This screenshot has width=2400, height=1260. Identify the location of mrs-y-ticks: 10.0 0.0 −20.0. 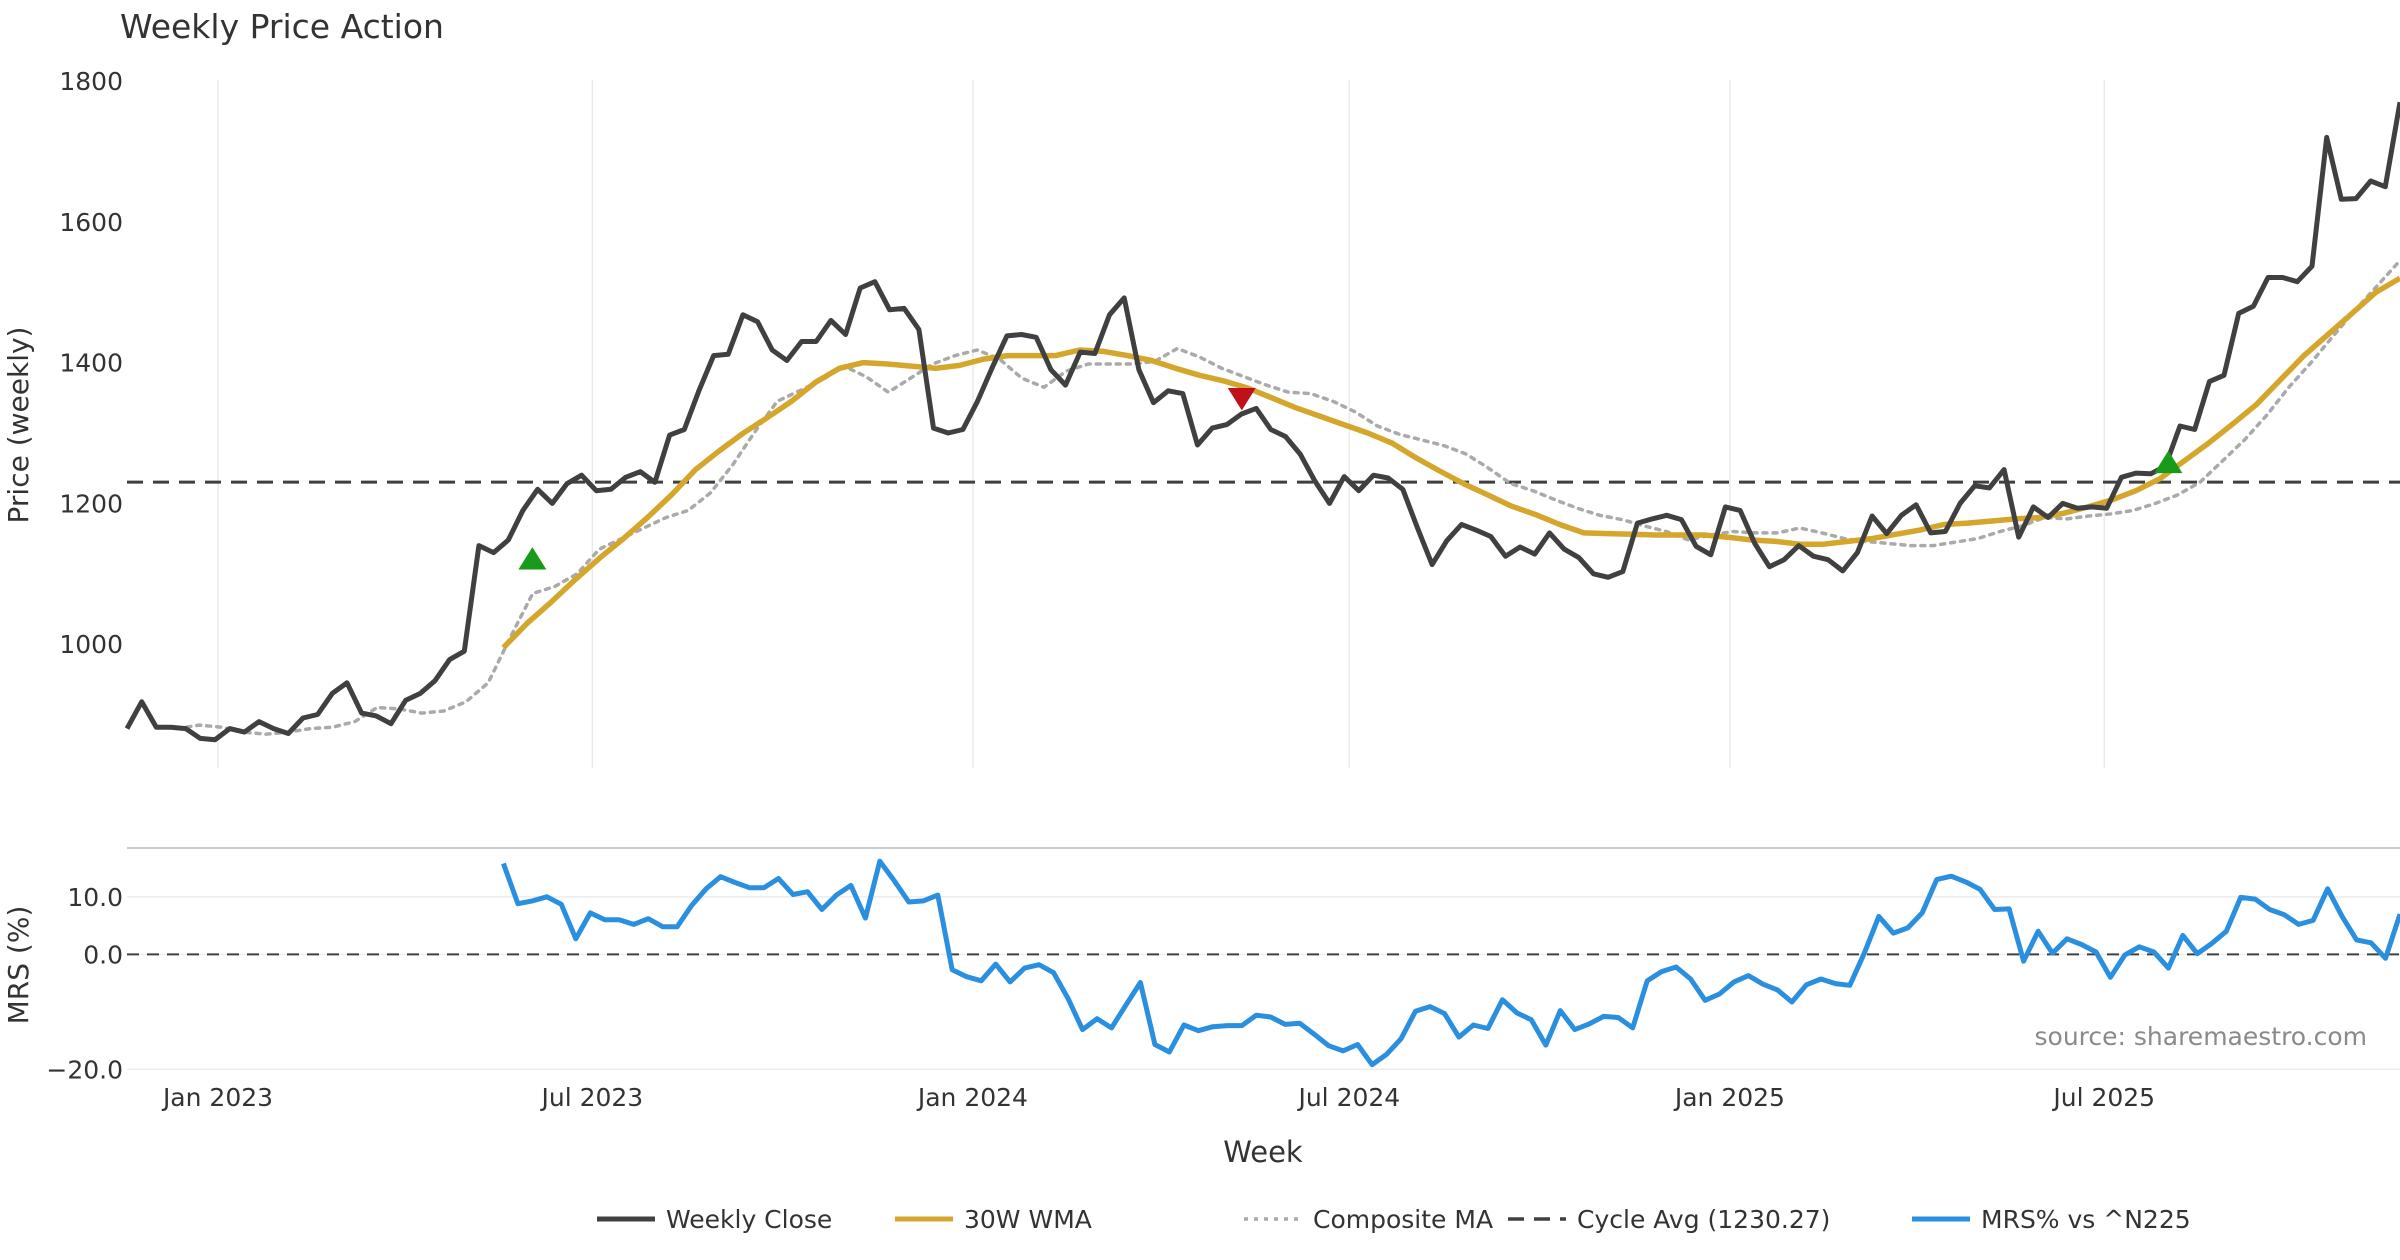
(84, 983).